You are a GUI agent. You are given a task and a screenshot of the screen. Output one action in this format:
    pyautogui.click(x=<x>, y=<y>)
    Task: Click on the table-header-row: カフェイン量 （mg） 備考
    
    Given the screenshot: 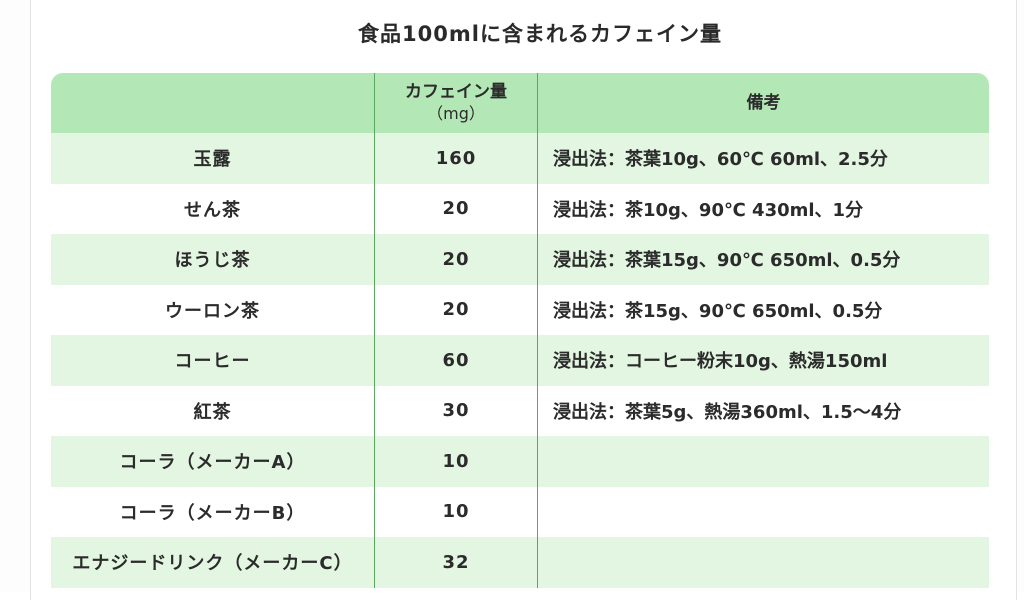 What is the action you would take?
    pyautogui.click(x=520, y=103)
    